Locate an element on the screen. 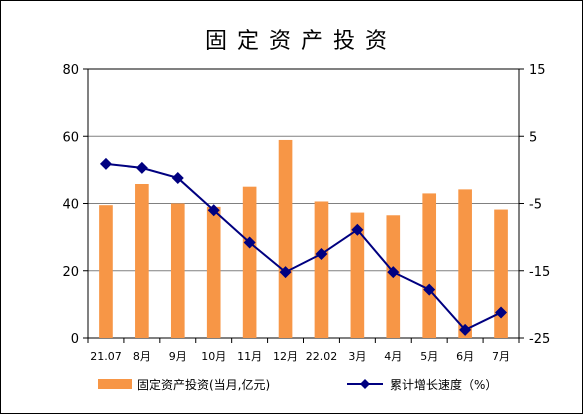 The height and width of the screenshot is (414, 583). x-tick-label: 6月 is located at coordinates (465, 356).